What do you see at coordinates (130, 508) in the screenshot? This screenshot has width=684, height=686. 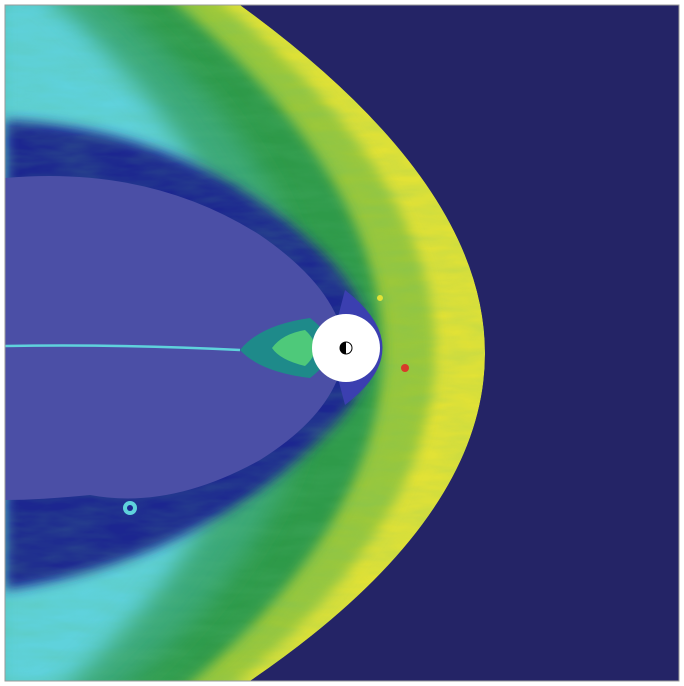 I see `vortex-core` at bounding box center [130, 508].